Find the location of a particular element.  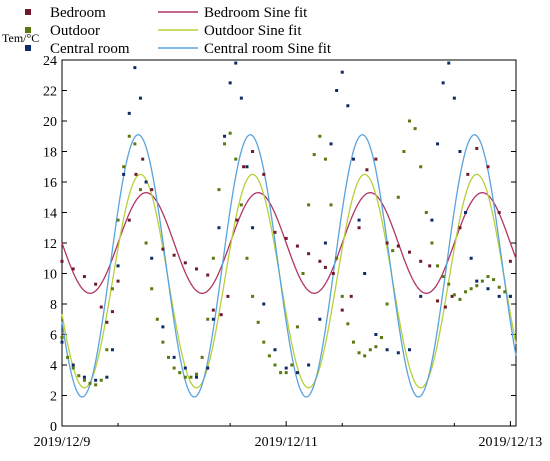

x-tick-label: 2019/12/11 is located at coordinates (286, 442).